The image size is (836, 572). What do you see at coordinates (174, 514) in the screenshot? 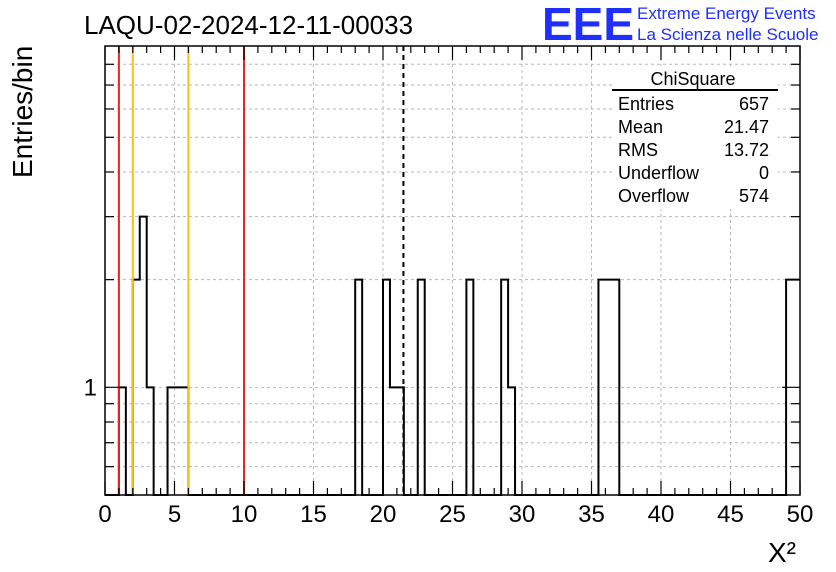
I see `x-tick-label: 5` at bounding box center [174, 514].